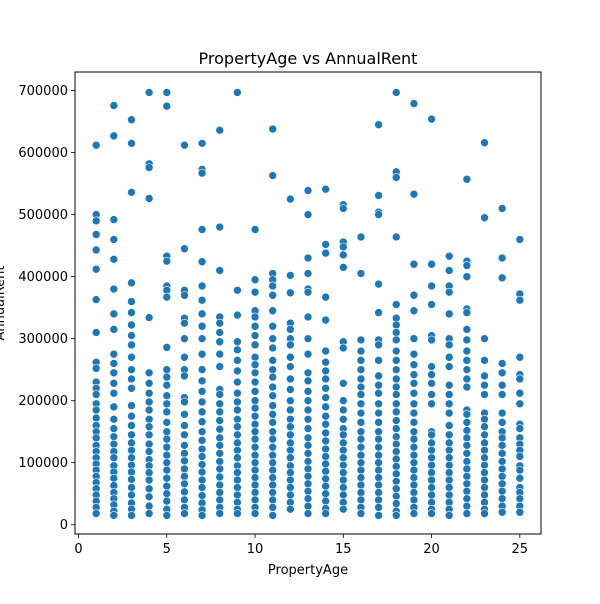 Image resolution: width=600 pixels, height=604 pixels. I want to click on y-tick-label: 400000, so click(43, 277).